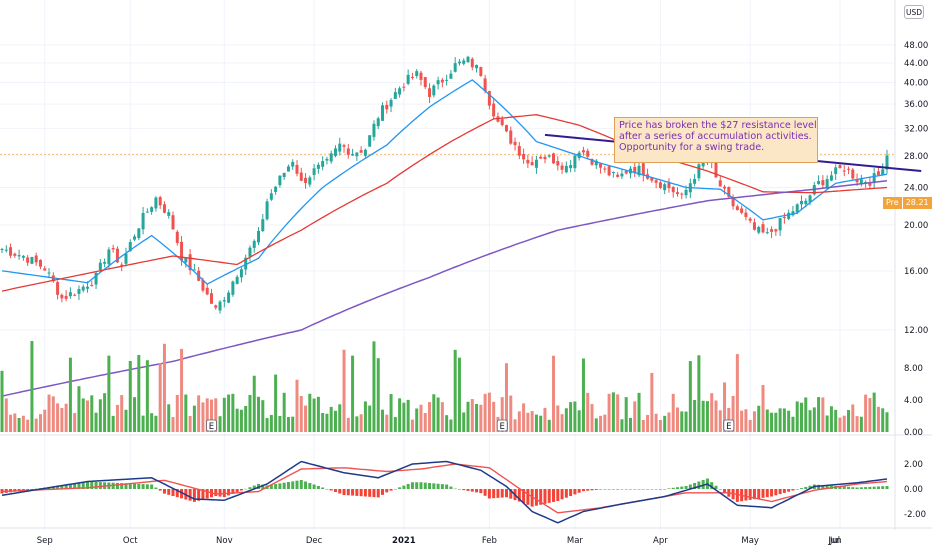 The image size is (932, 554). Describe the element at coordinates (916, 157) in the screenshot. I see `y-tick-label: 28.00` at that location.